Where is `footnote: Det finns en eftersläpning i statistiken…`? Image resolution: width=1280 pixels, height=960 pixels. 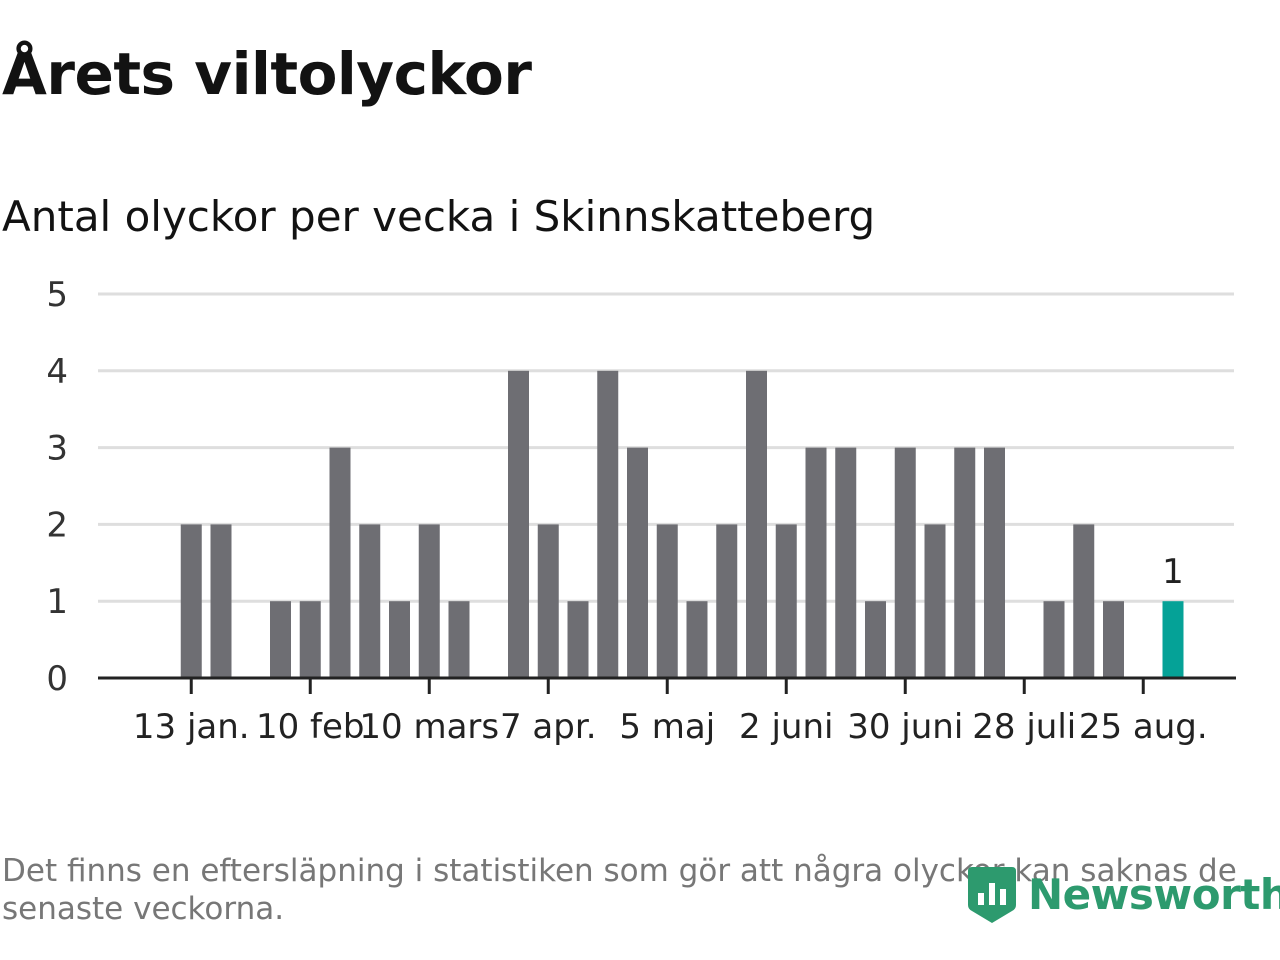
footnote: Det finns en eftersläpning i statistiken… is located at coordinates (619, 890).